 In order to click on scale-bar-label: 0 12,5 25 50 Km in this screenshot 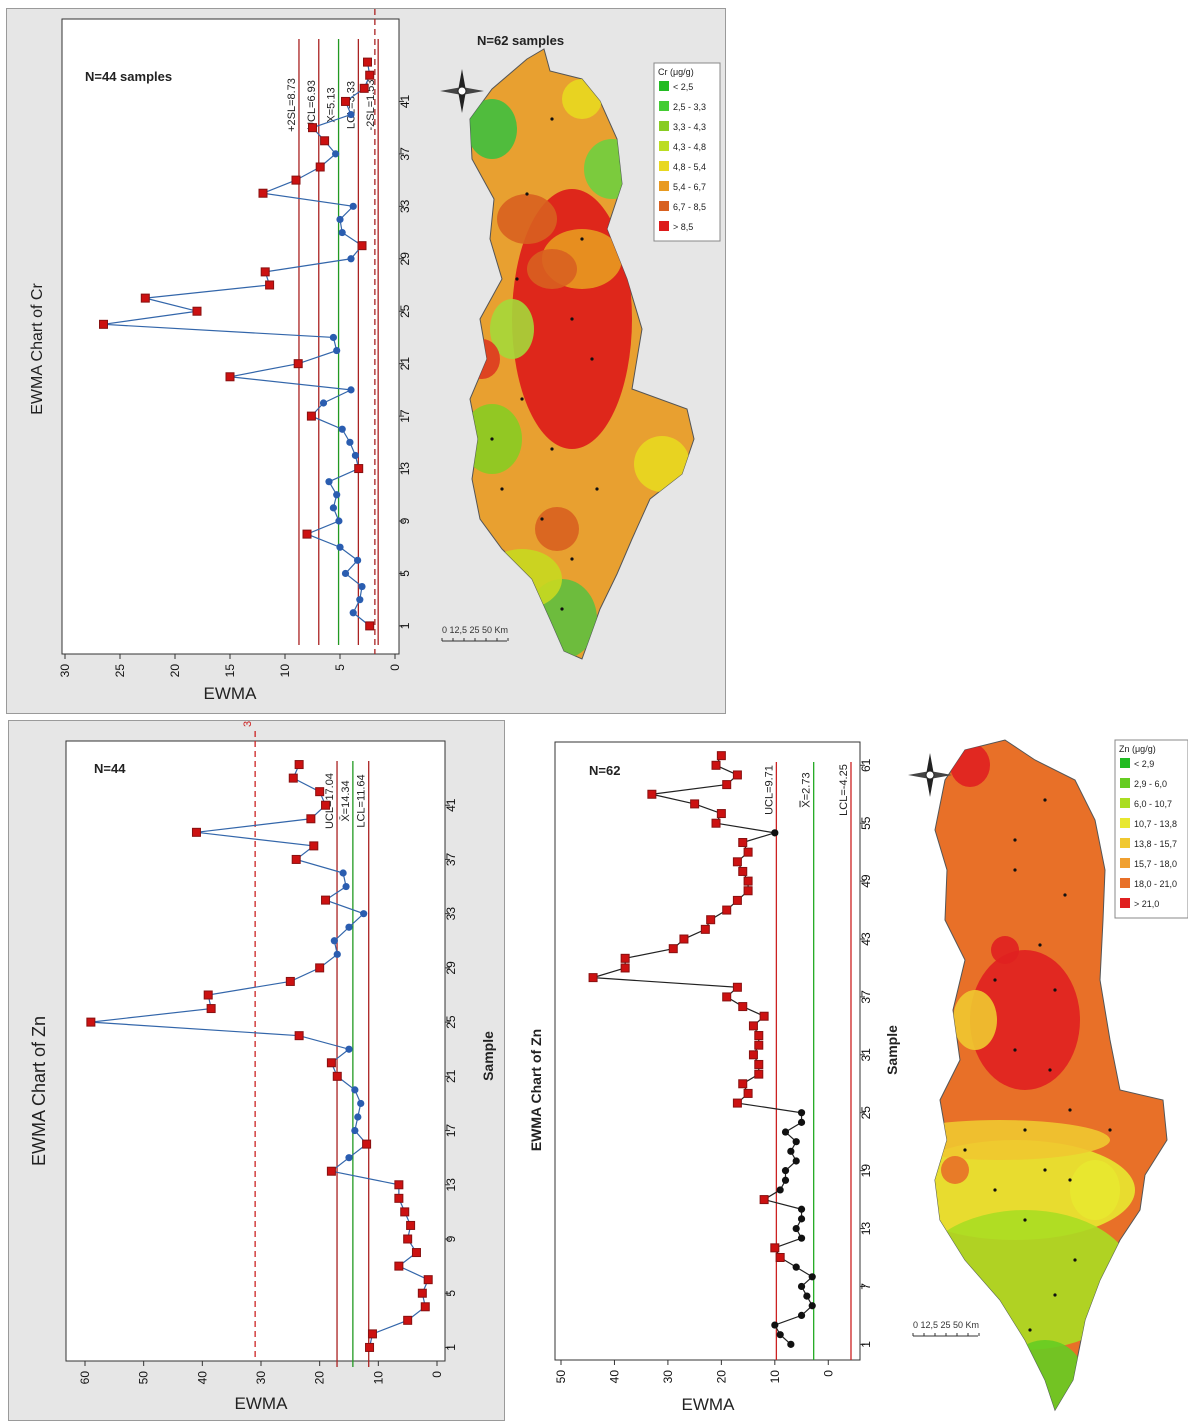, I will do `click(946, 1325)`.